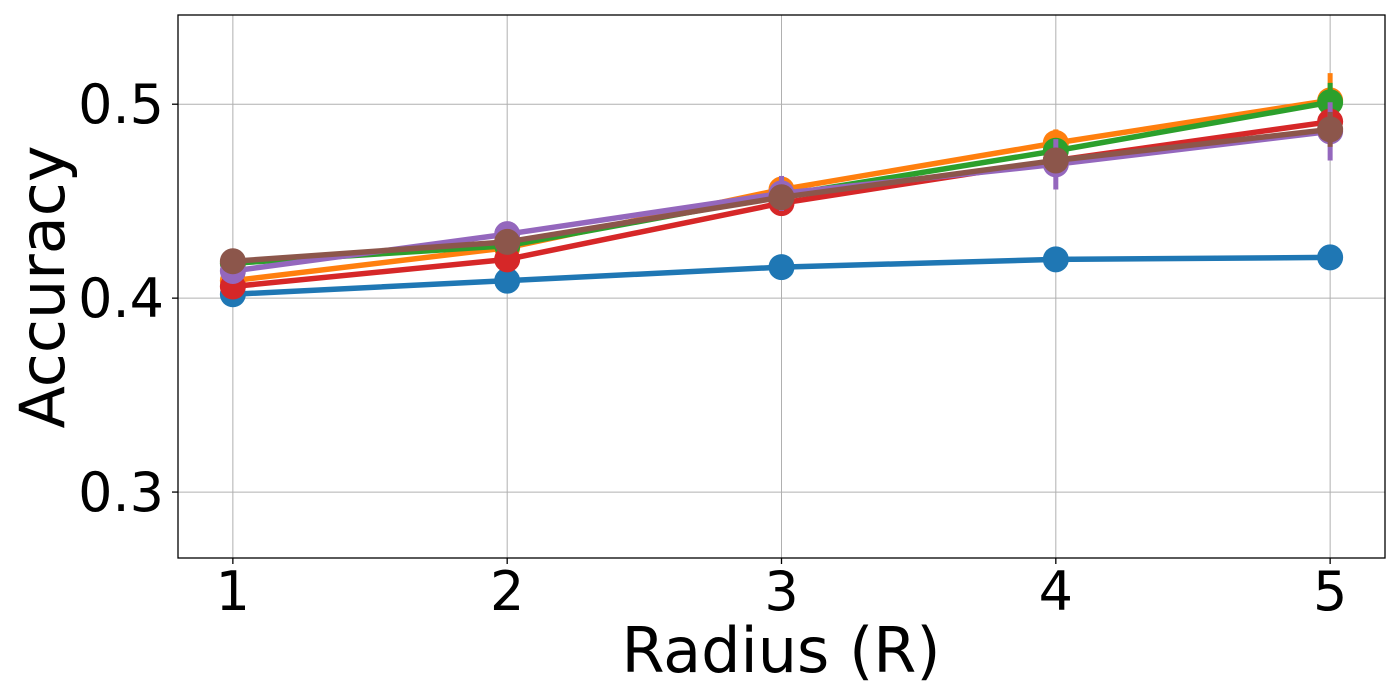 The width and height of the screenshot is (1400, 700). Describe the element at coordinates (1056, 591) in the screenshot. I see `x-tick-label: 4` at that location.